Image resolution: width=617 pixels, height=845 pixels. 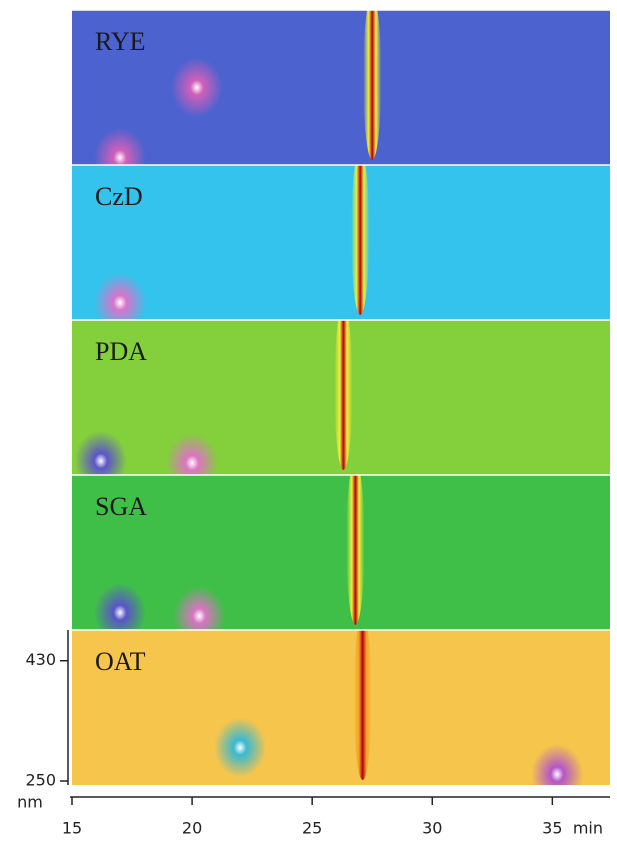 I want to click on panel-label: PDA, so click(x=121, y=351).